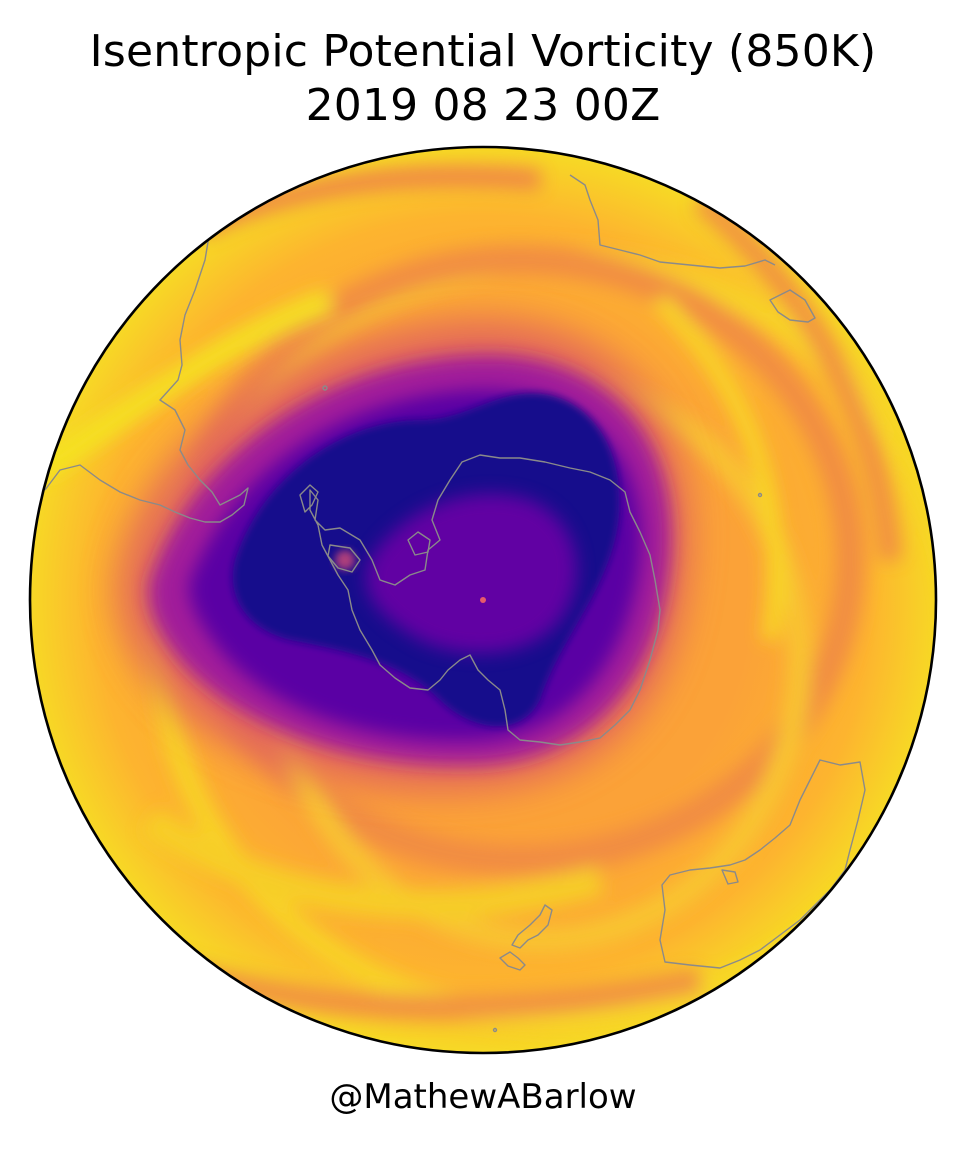 This screenshot has width=966, height=1153. I want to click on antarctica-coastline, so click(485, 600).